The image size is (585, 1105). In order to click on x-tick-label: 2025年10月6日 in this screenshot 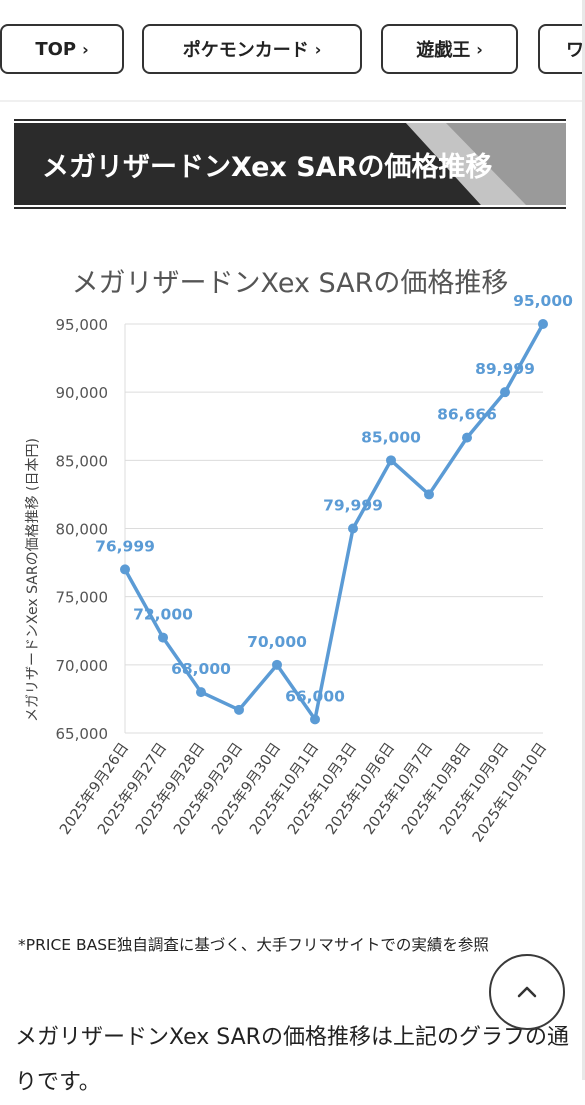, I will do `click(360, 789)`.